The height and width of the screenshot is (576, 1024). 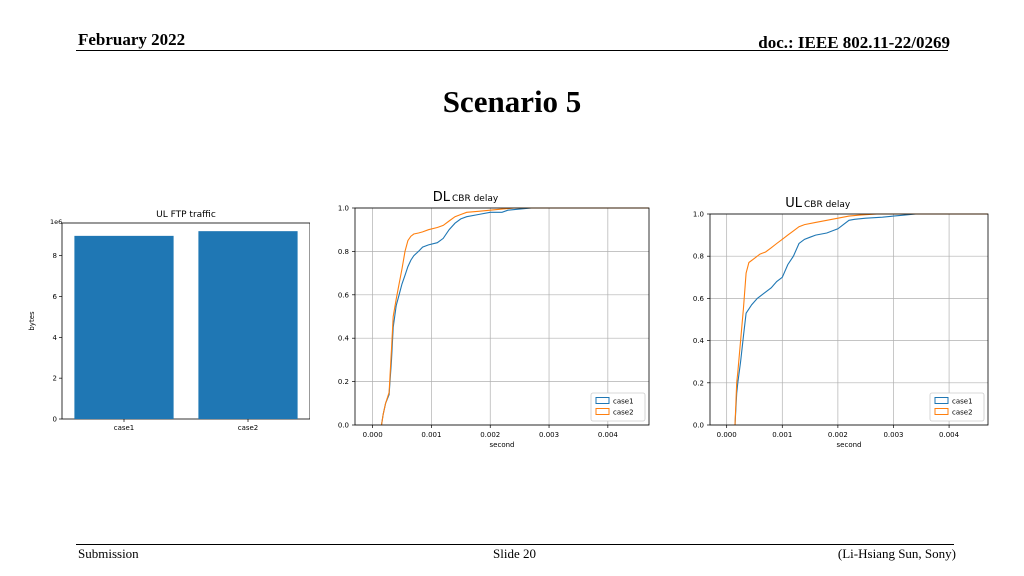 I want to click on y-tick-label: 6, so click(x=55, y=297).